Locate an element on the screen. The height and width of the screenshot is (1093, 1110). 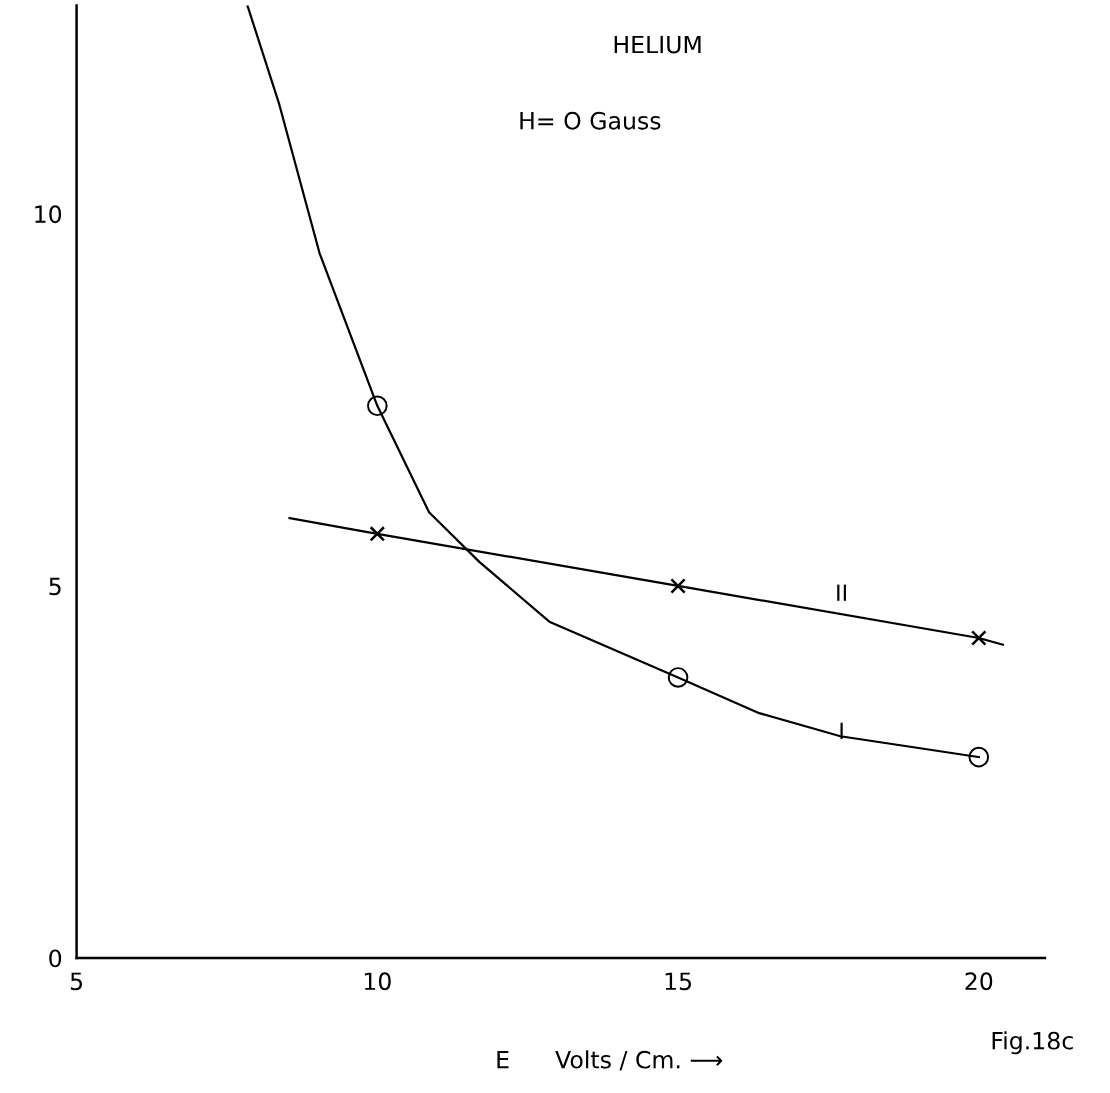
y-tick-label: 10 is located at coordinates (48, 214).